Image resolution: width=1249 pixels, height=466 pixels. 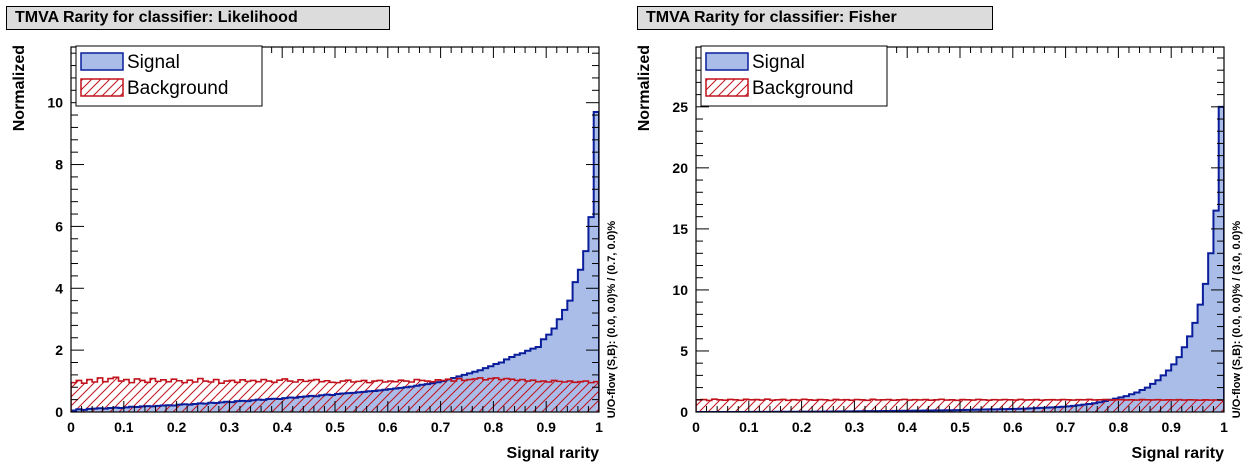 I want to click on y-tick-label: 6, so click(x=59, y=226).